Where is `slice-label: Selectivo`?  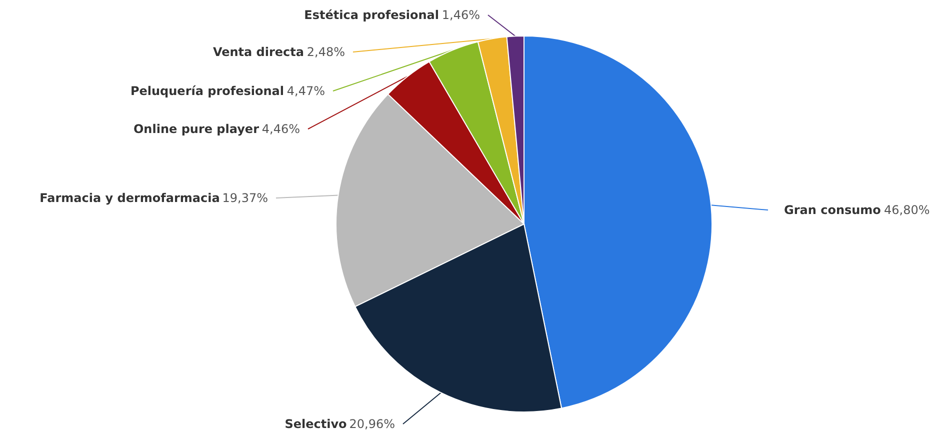 slice-label: Selectivo is located at coordinates (315, 424).